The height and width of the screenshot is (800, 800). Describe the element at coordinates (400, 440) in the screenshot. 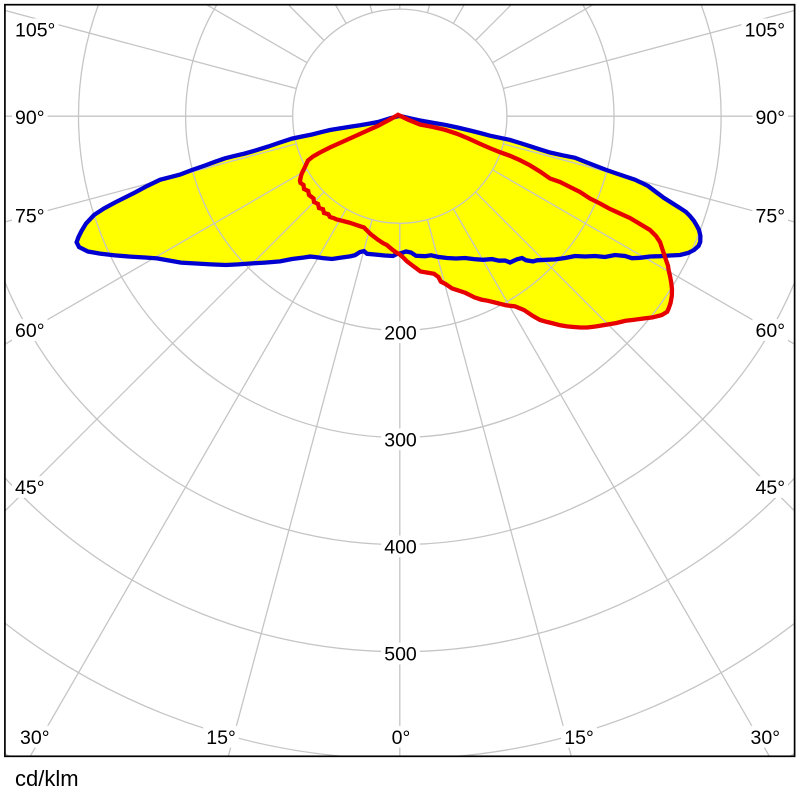

I see `svg-text: 300` at that location.